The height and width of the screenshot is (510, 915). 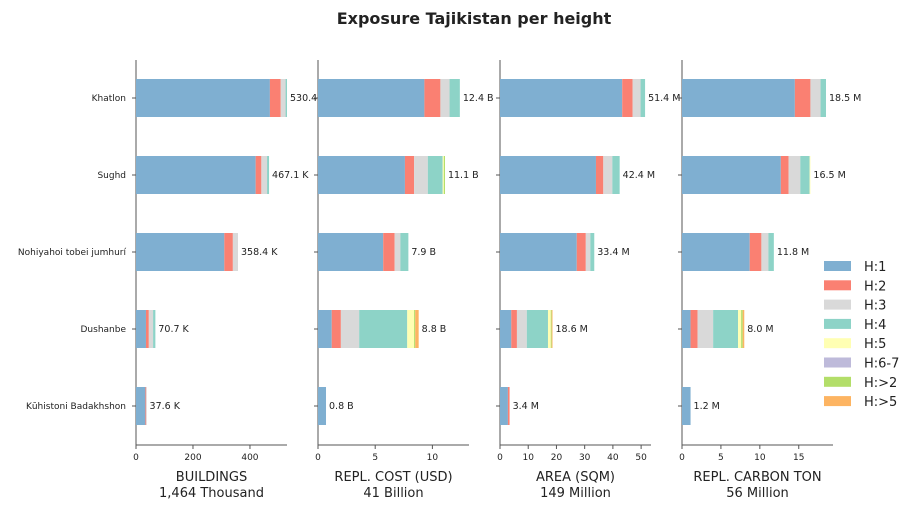 I want to click on category-label: Nohiyahoi tobei jumhurí, so click(x=72, y=253).